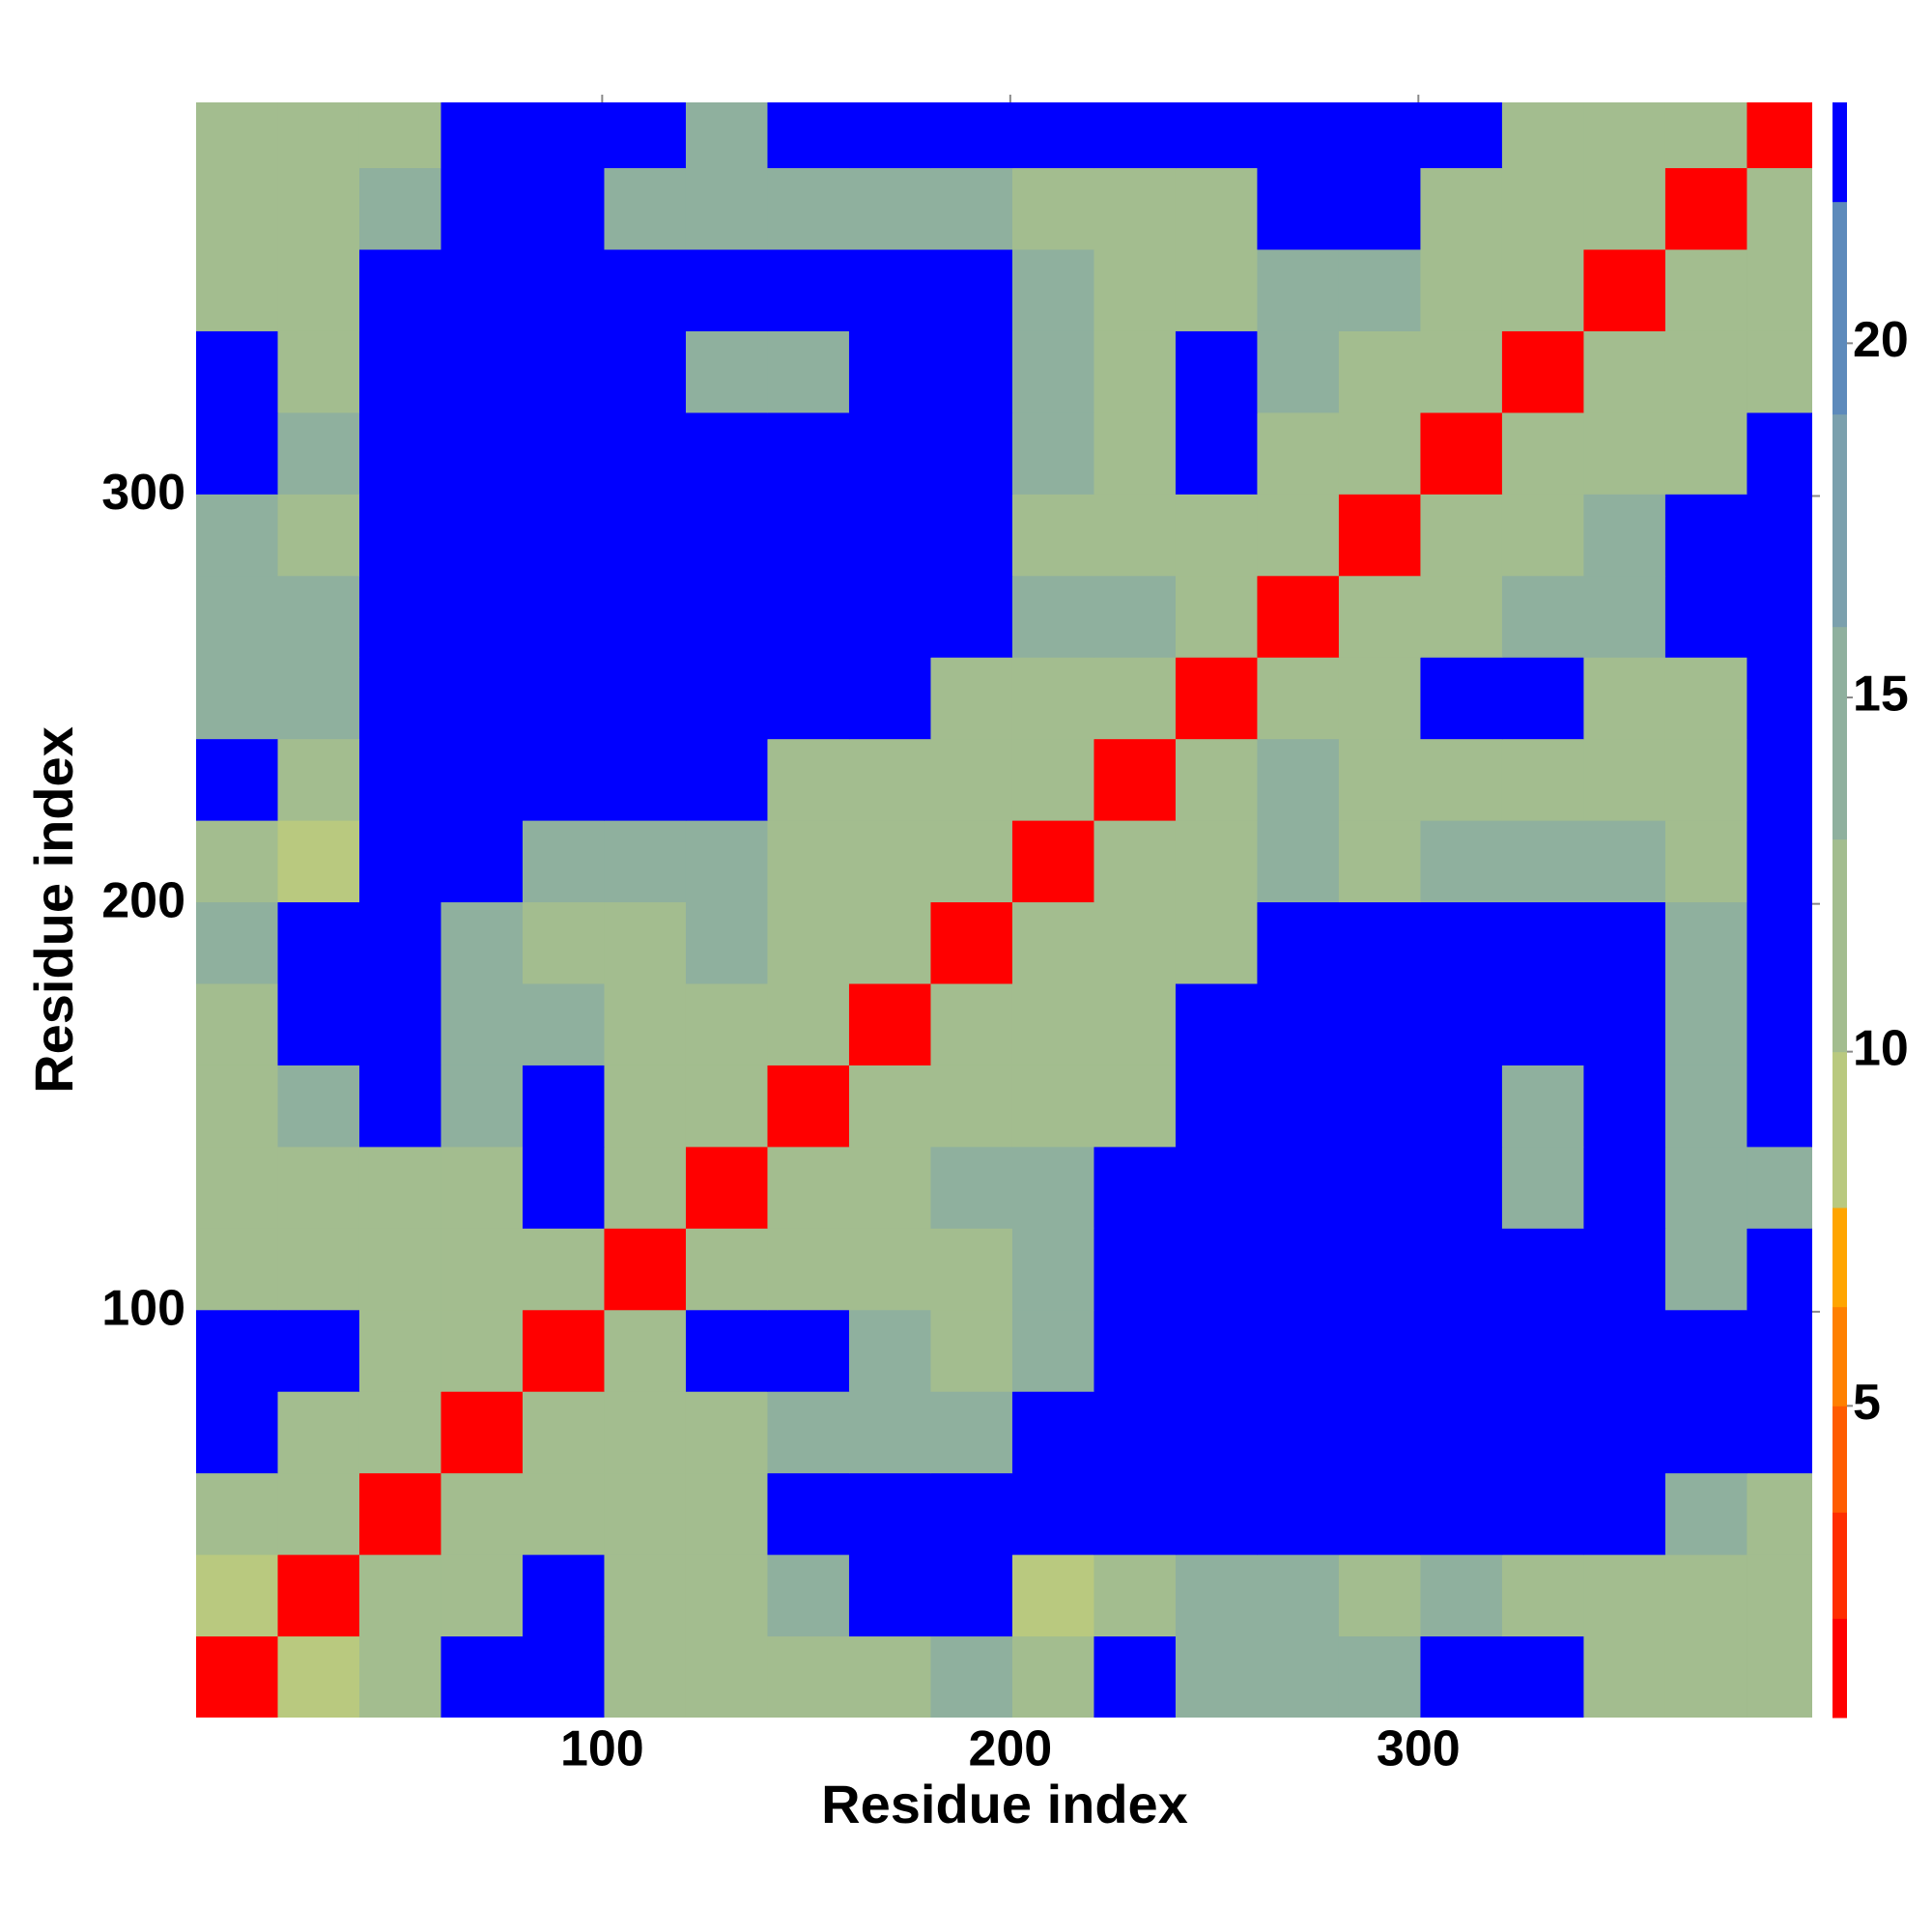 Image resolution: width=1932 pixels, height=1932 pixels. What do you see at coordinates (143, 900) in the screenshot?
I see `y-tick-label: 200` at bounding box center [143, 900].